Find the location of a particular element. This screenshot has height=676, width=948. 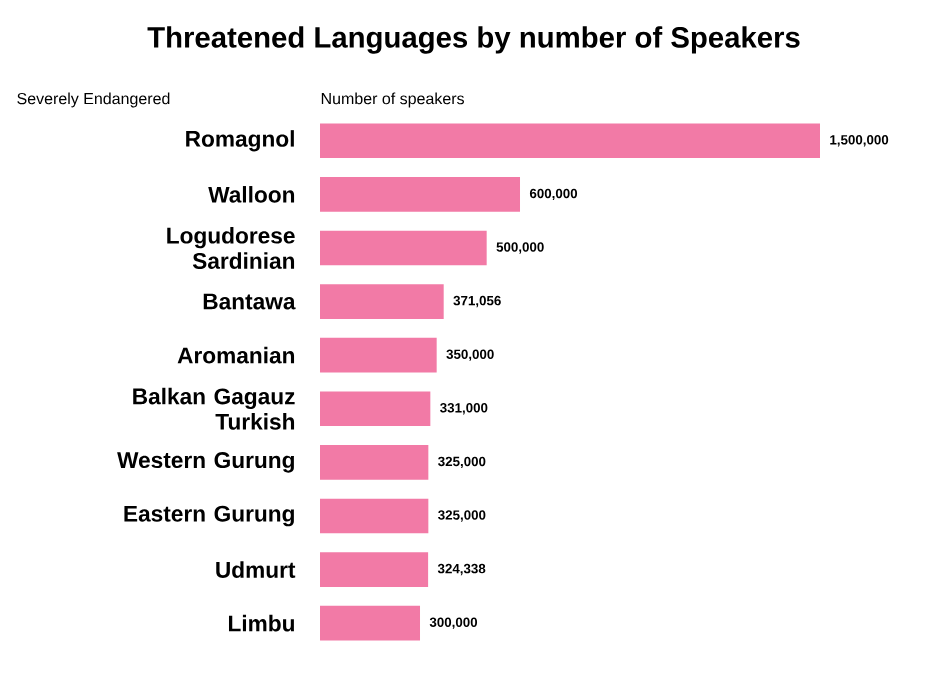

y-tick-label: Udmurt is located at coordinates (256, 569).